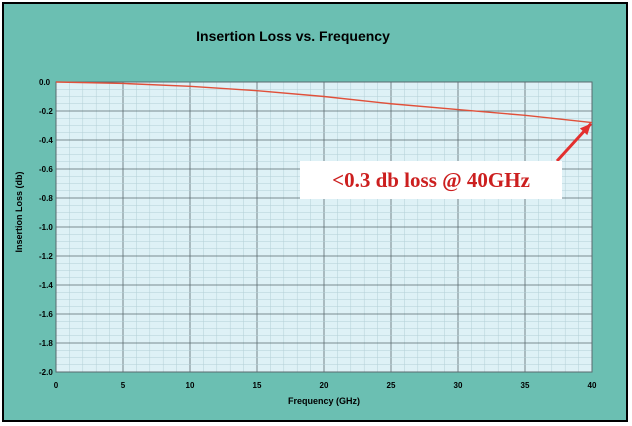  I want to click on y-tick-label: -2.0, so click(46, 372).